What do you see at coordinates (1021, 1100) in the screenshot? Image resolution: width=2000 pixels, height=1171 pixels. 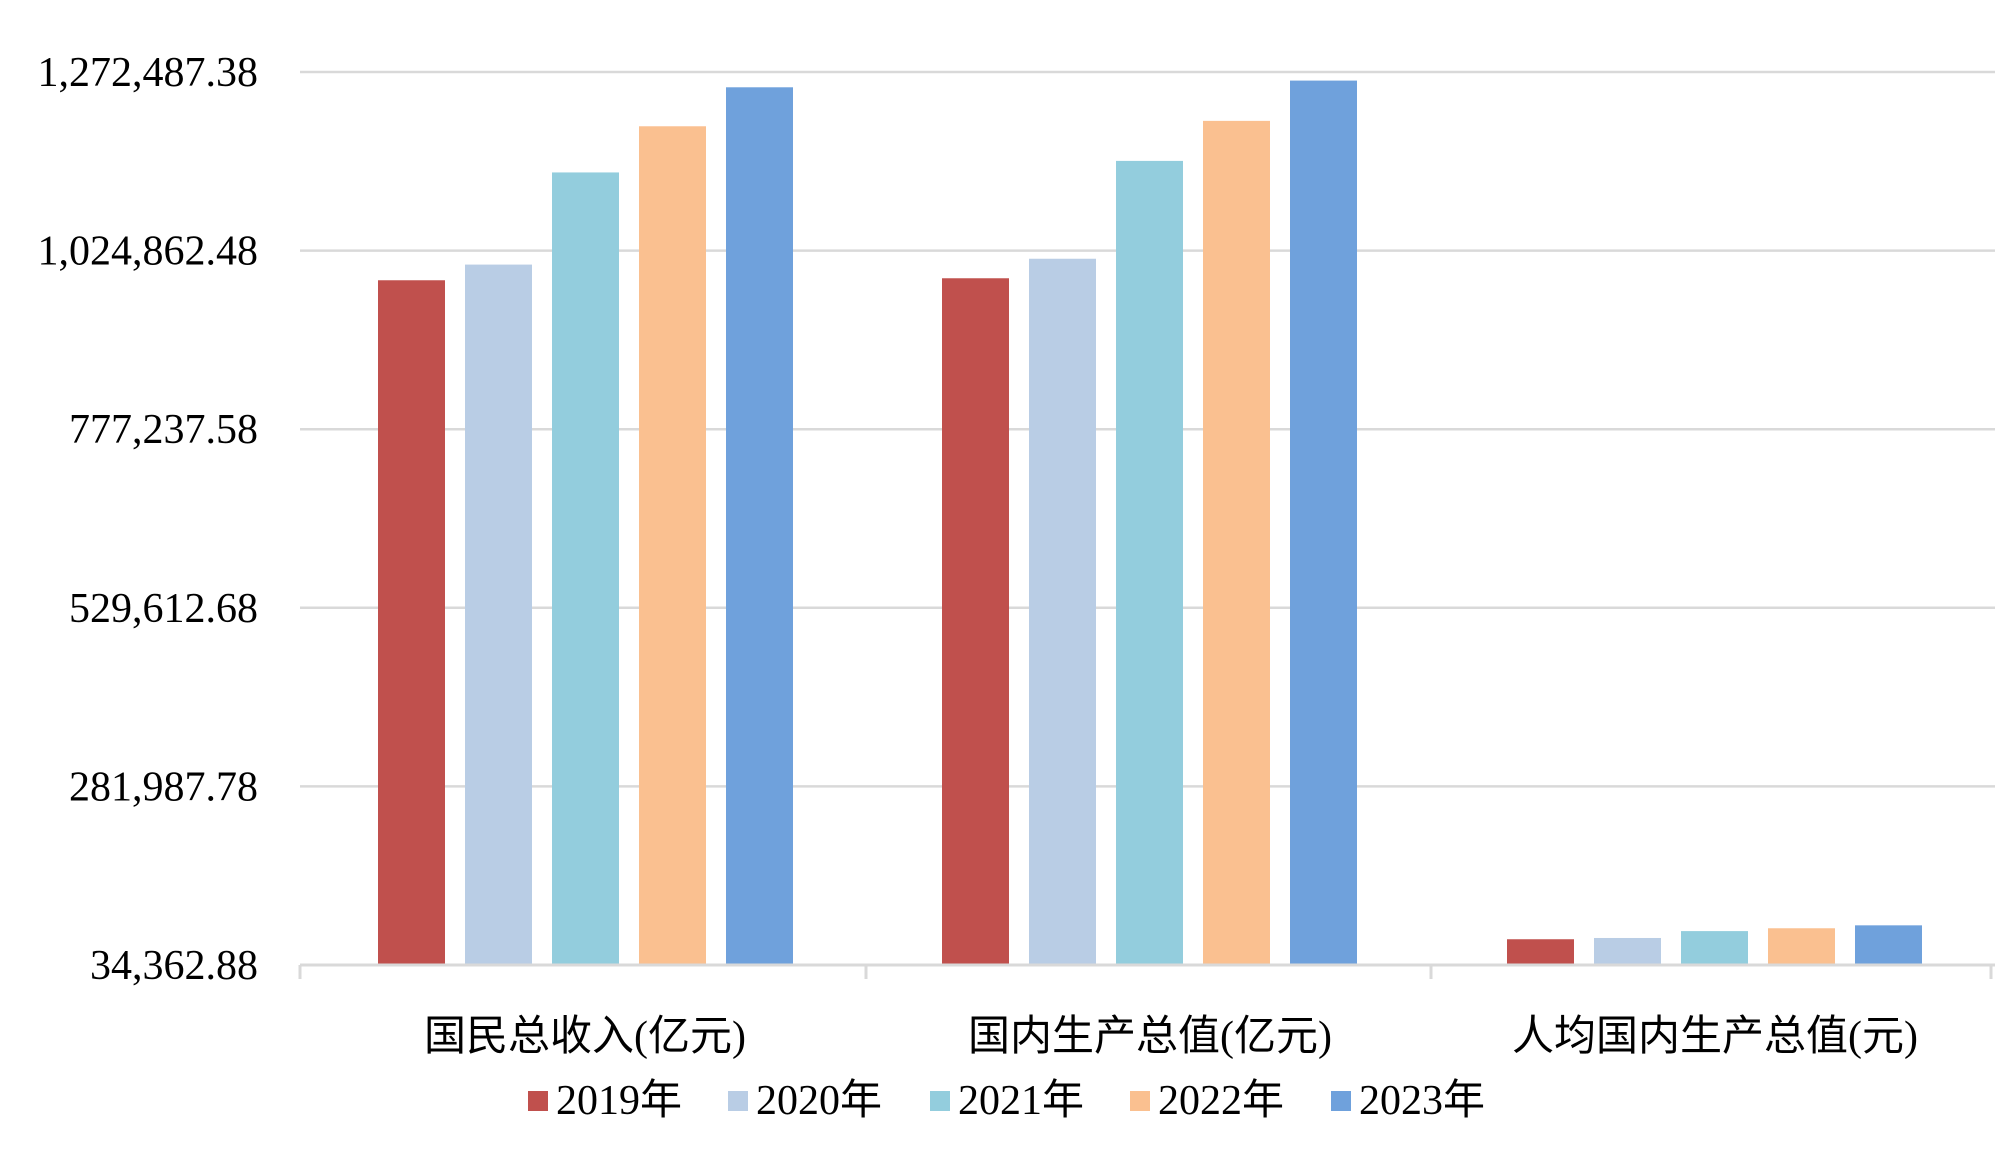 I see `legend-label: 2021年` at bounding box center [1021, 1100].